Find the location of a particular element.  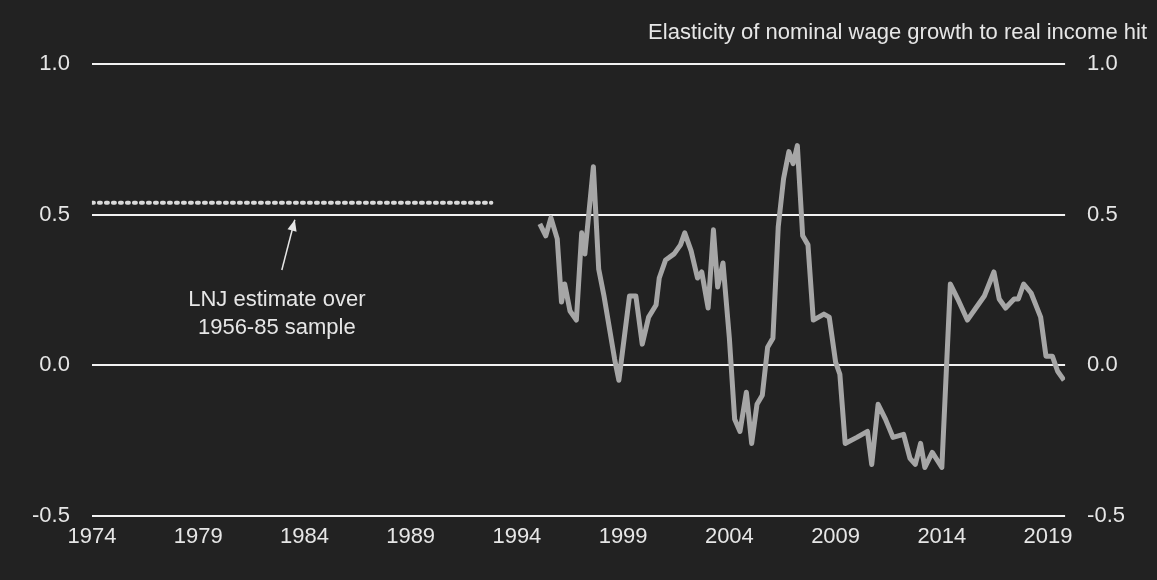

y2-tick-label: -0.5 is located at coordinates (1106, 514).